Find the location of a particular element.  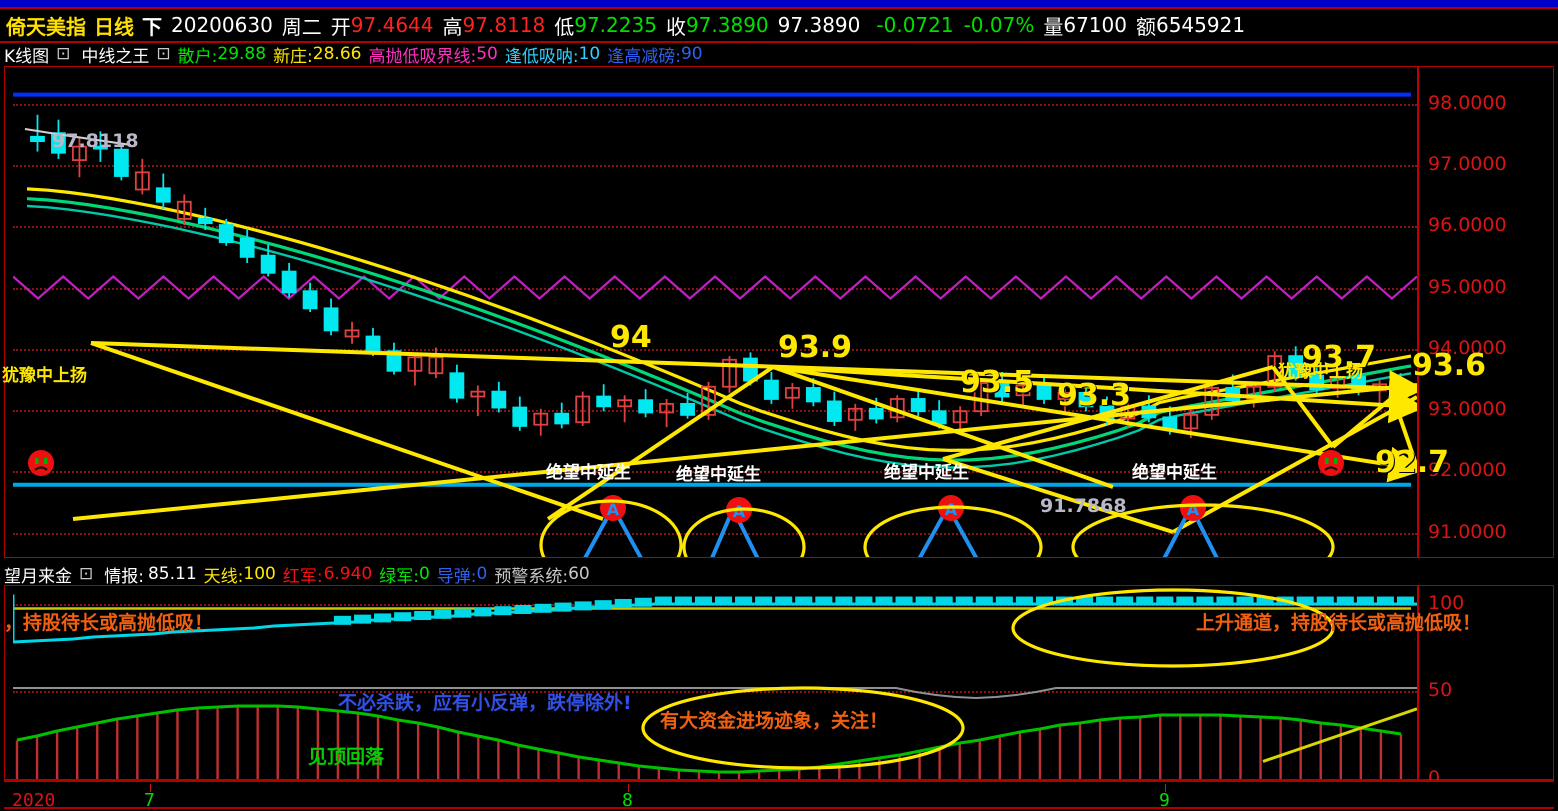

sub-green-annotation: 见顶回落 is located at coordinates (346, 757).